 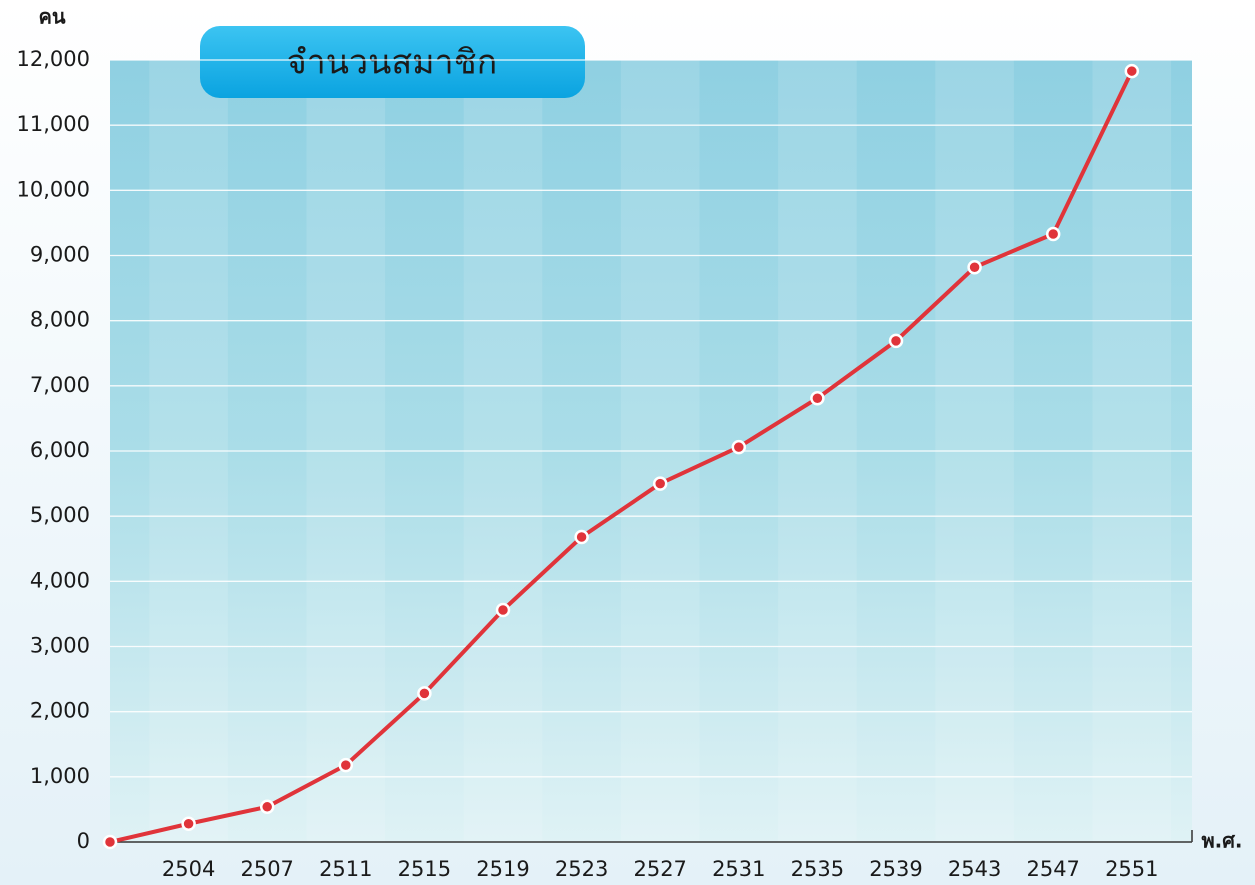 I want to click on y-tick-label: 9,000, so click(x=60, y=255).